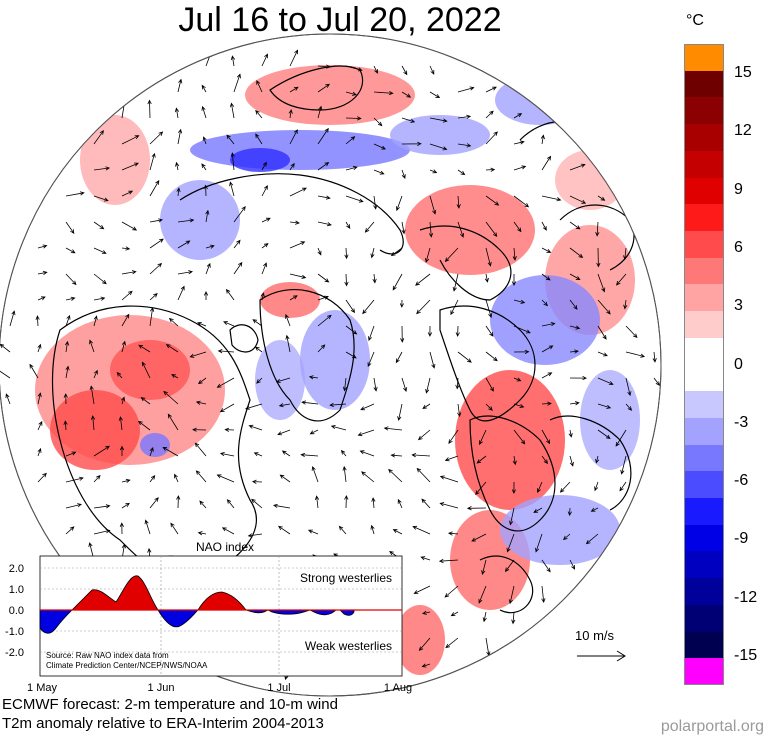 Image resolution: width=768 pixels, height=740 pixels. Describe the element at coordinates (225, 547) in the screenshot. I see `nao-title: NAO index` at that location.